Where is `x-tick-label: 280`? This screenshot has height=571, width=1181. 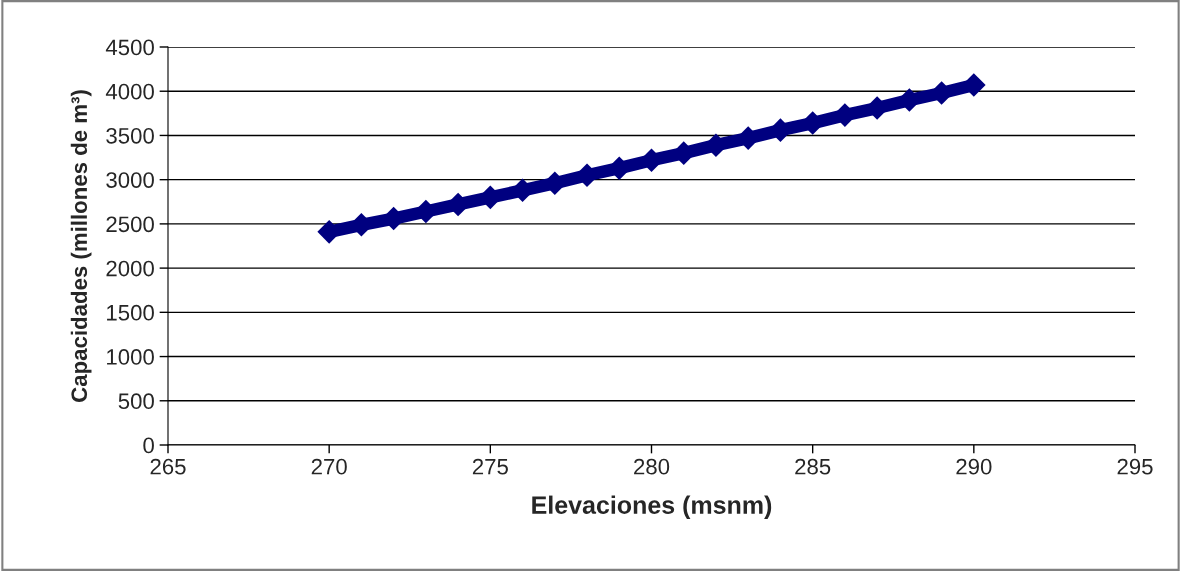
x-tick-label: 280 is located at coordinates (652, 466).